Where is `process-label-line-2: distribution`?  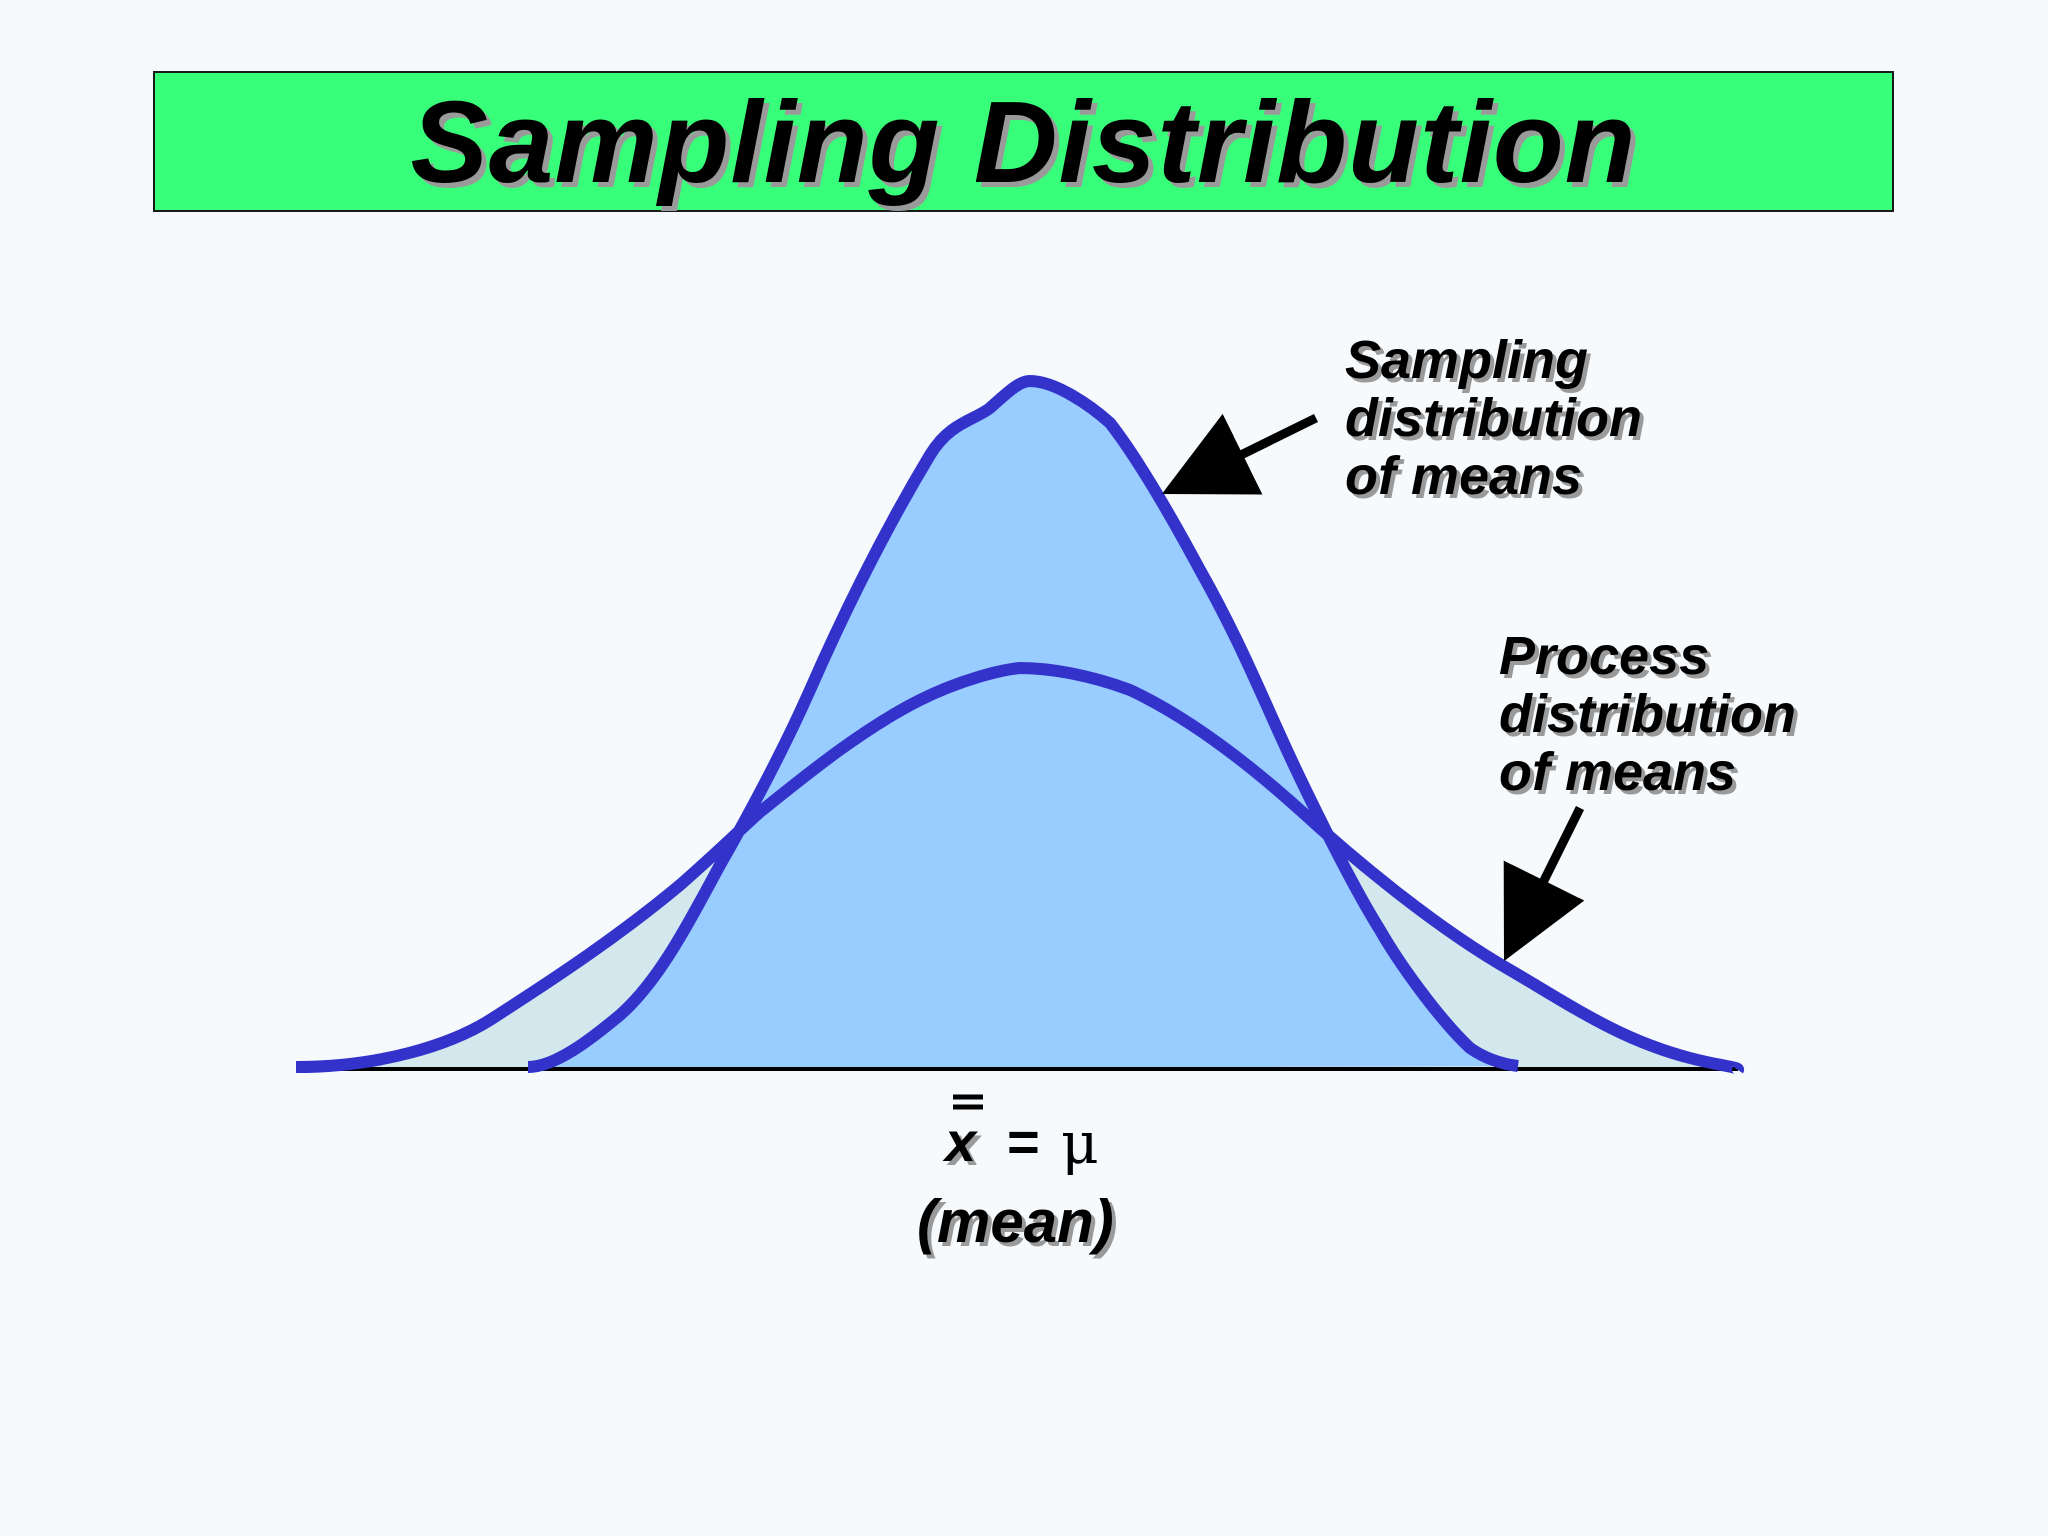 process-label-line-2: distribution is located at coordinates (1647, 714).